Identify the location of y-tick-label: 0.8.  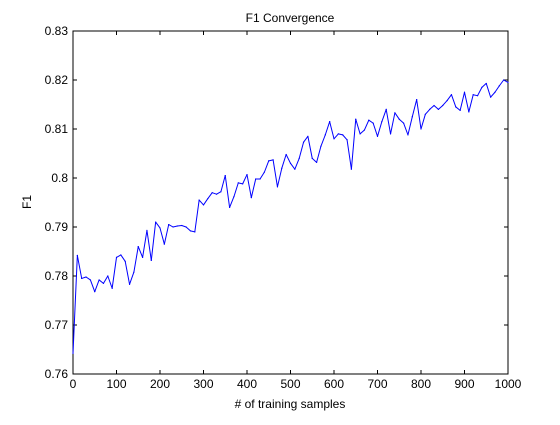
(59, 178).